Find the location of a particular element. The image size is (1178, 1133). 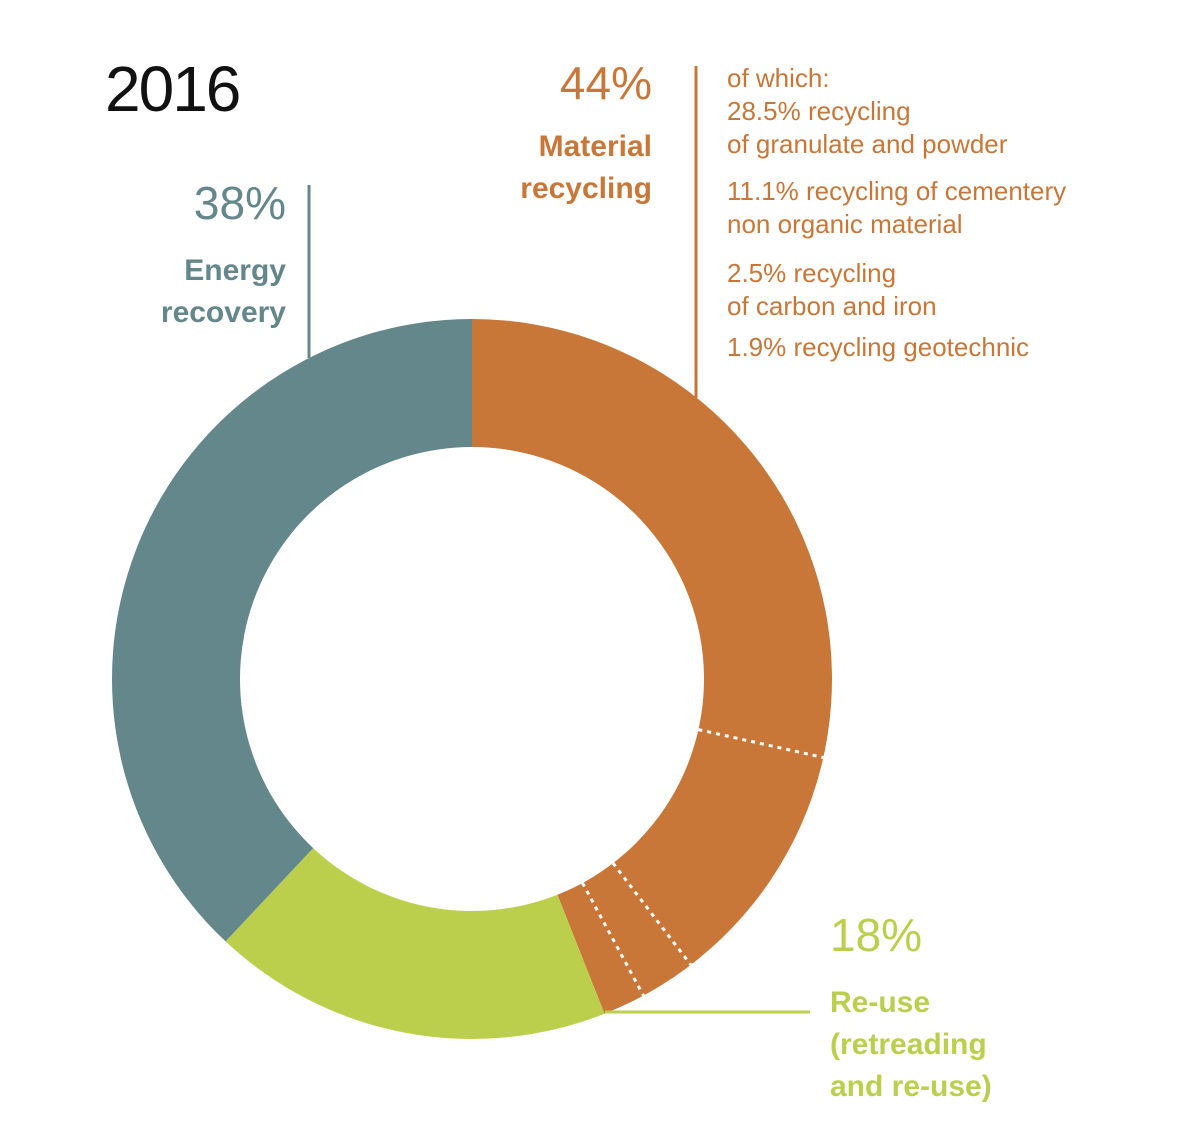

breakdown-carbon-line1: 2.5% recycling is located at coordinates (812, 273).